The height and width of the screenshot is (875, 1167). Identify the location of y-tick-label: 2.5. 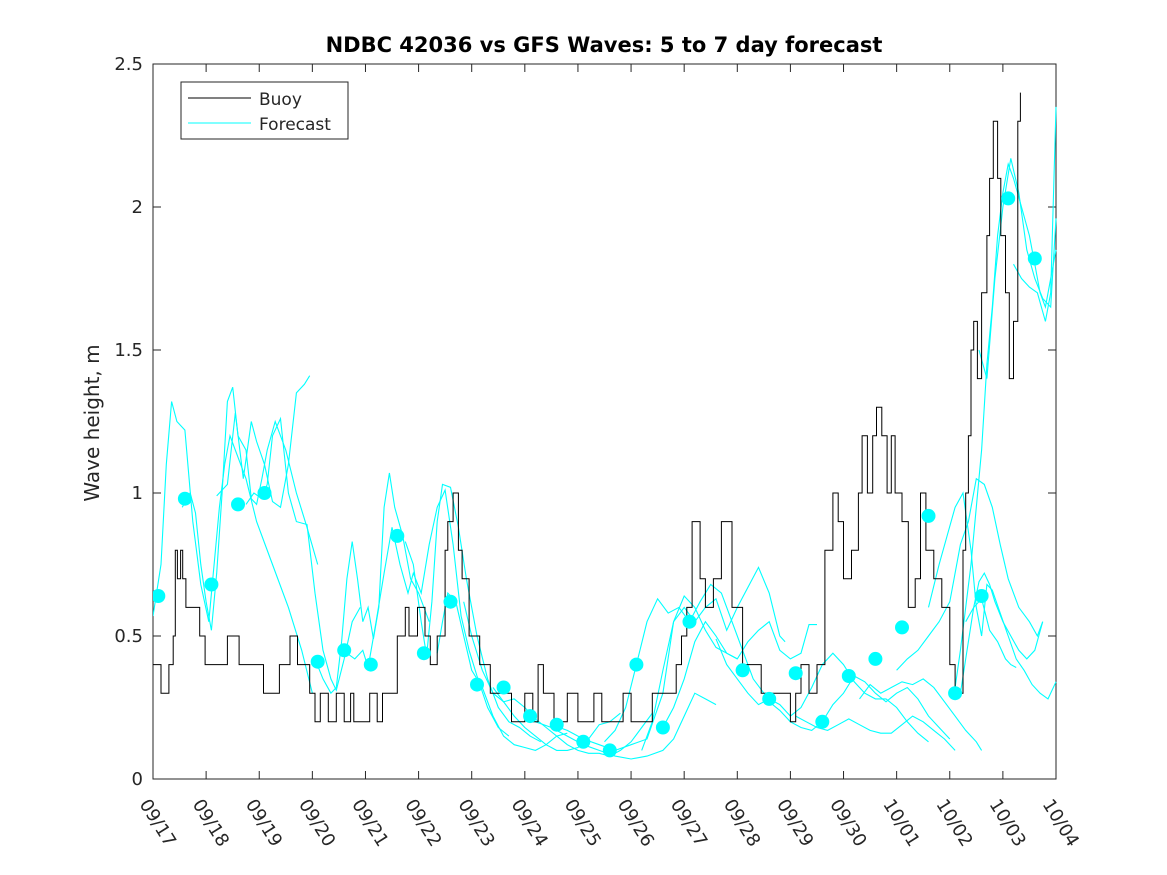
(128, 64).